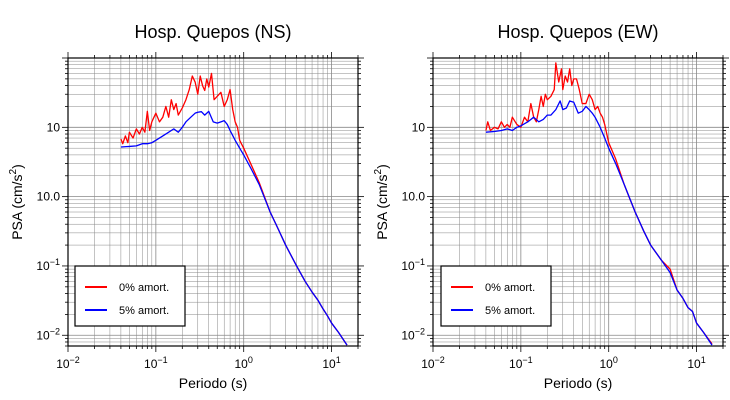  Describe the element at coordinates (577, 32) in the screenshot. I see `chart-title: Hosp. Quepos (EW)` at that location.